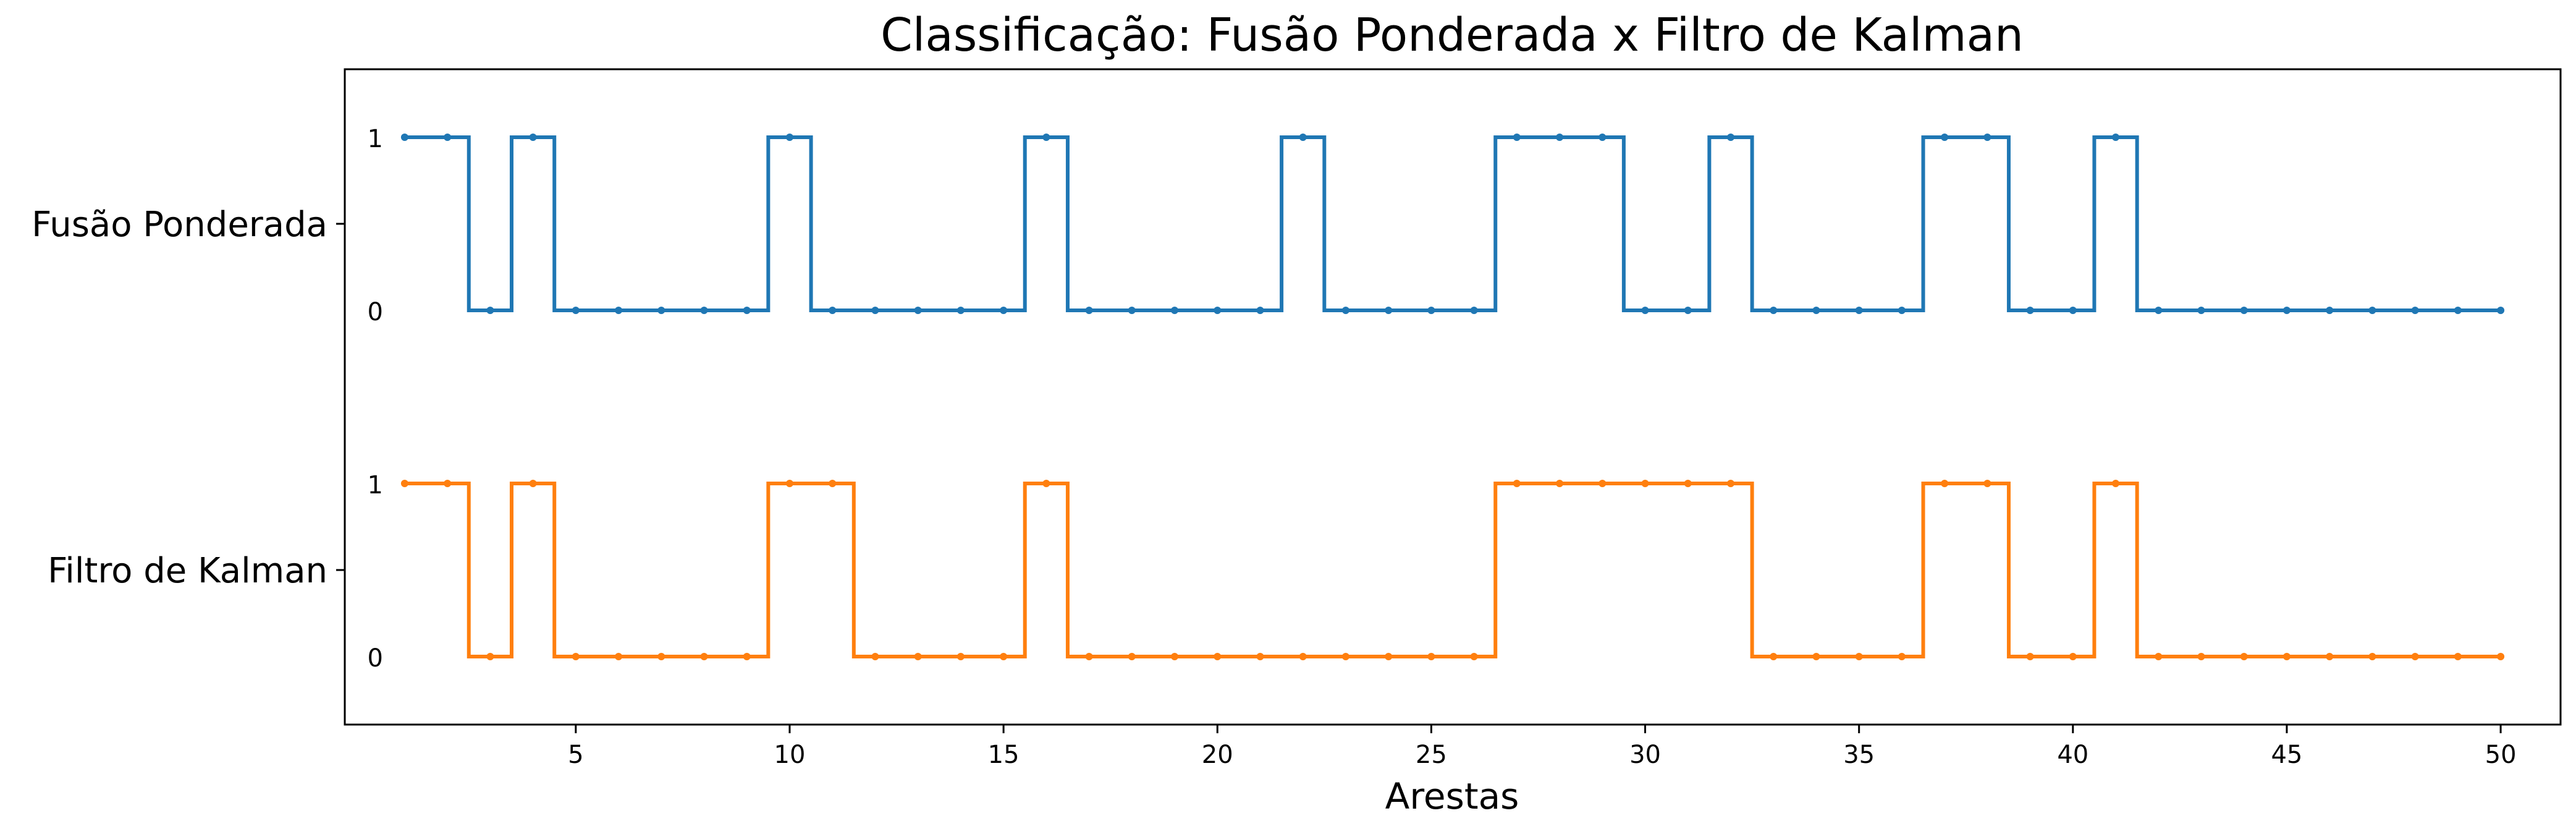  I want to click on x-axis: 5 10 15 20 25 30 35 40 45 50, so click(1542, 747).